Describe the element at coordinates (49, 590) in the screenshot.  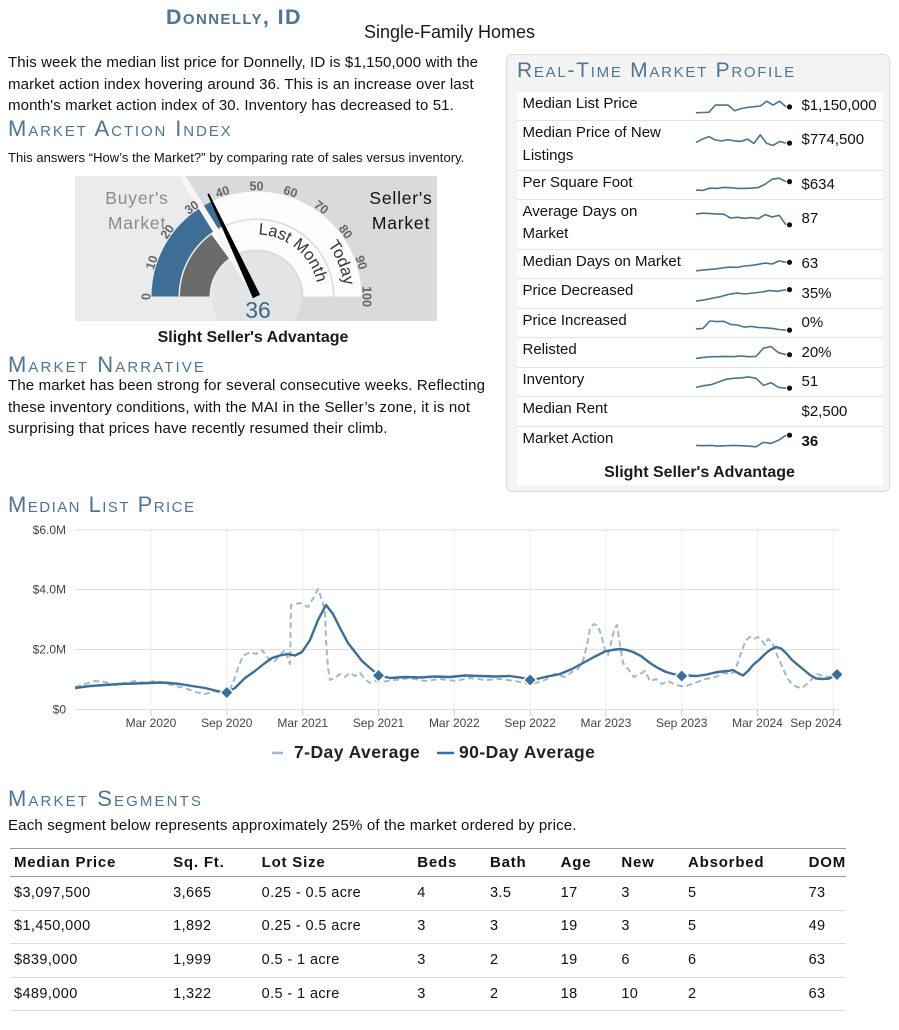
I see `svg-text: $4.0M` at that location.